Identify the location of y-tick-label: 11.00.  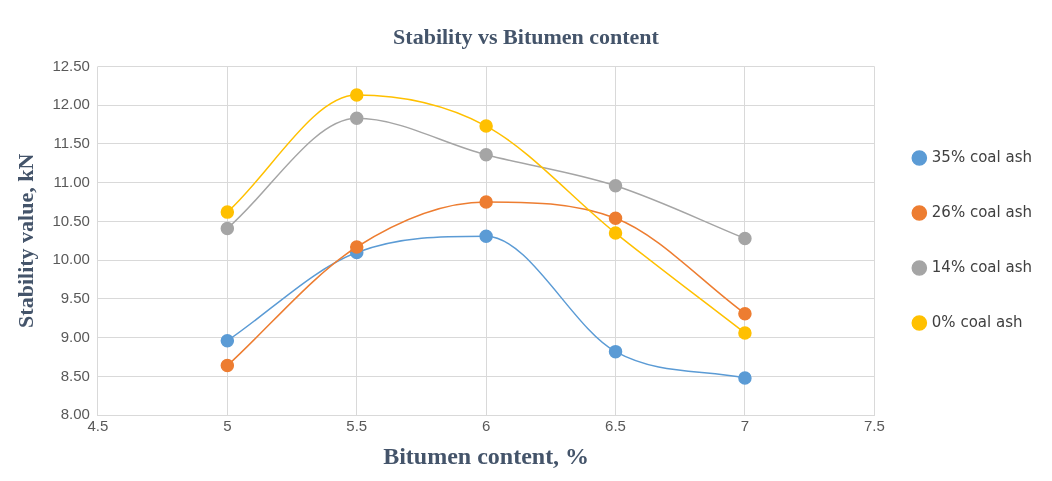
(71, 181).